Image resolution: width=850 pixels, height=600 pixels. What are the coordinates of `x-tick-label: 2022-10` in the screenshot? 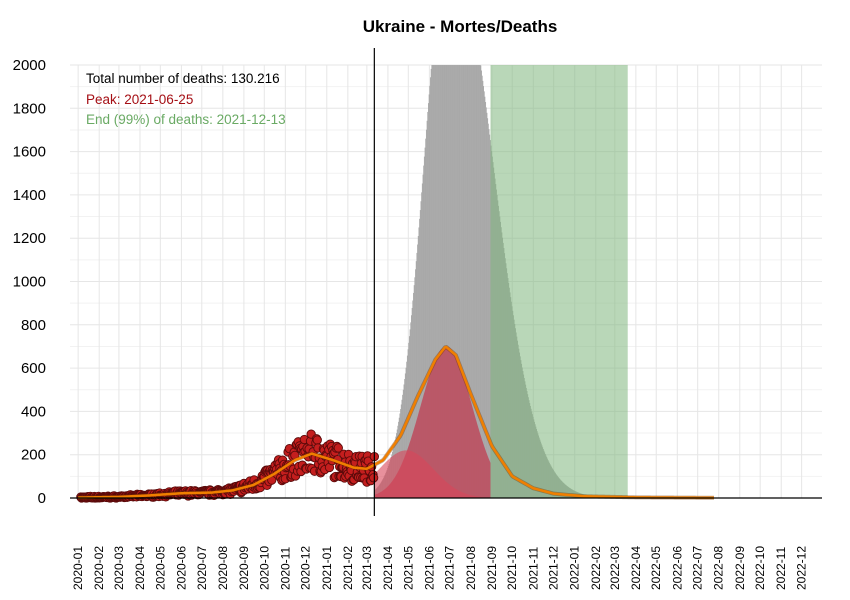 It's located at (760, 568).